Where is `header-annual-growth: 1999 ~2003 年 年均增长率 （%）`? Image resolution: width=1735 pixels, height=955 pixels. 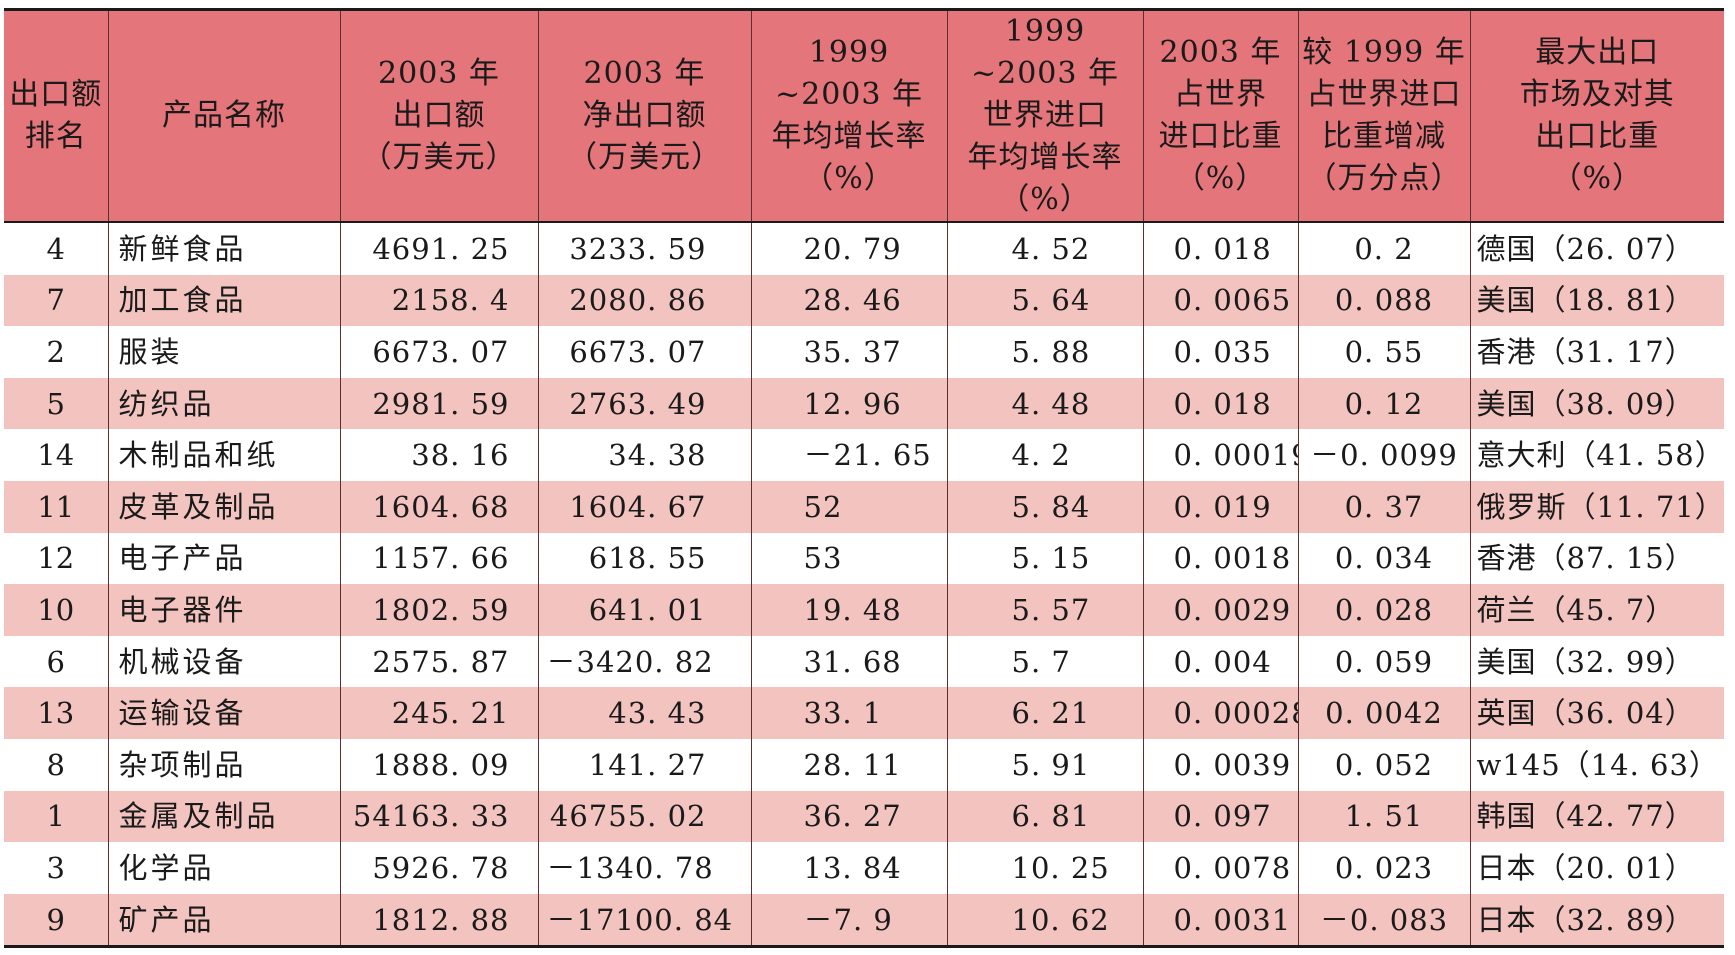
header-annual-growth: 1999 ~2003 年 年均增长率 （%） is located at coordinates (848, 116).